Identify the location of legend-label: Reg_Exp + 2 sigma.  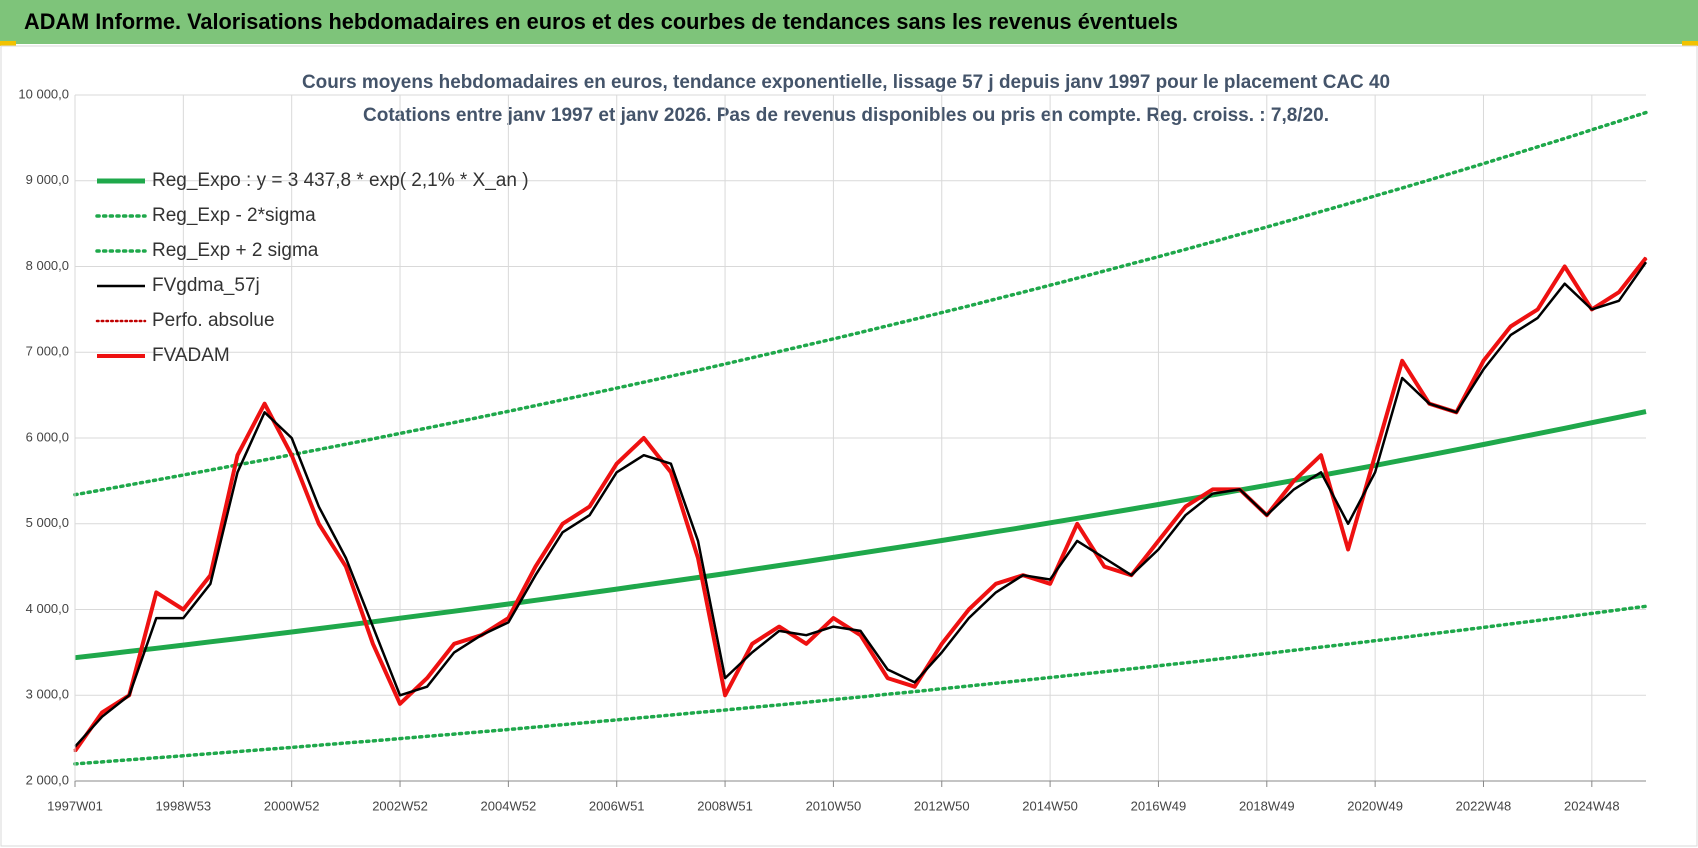
(235, 250).